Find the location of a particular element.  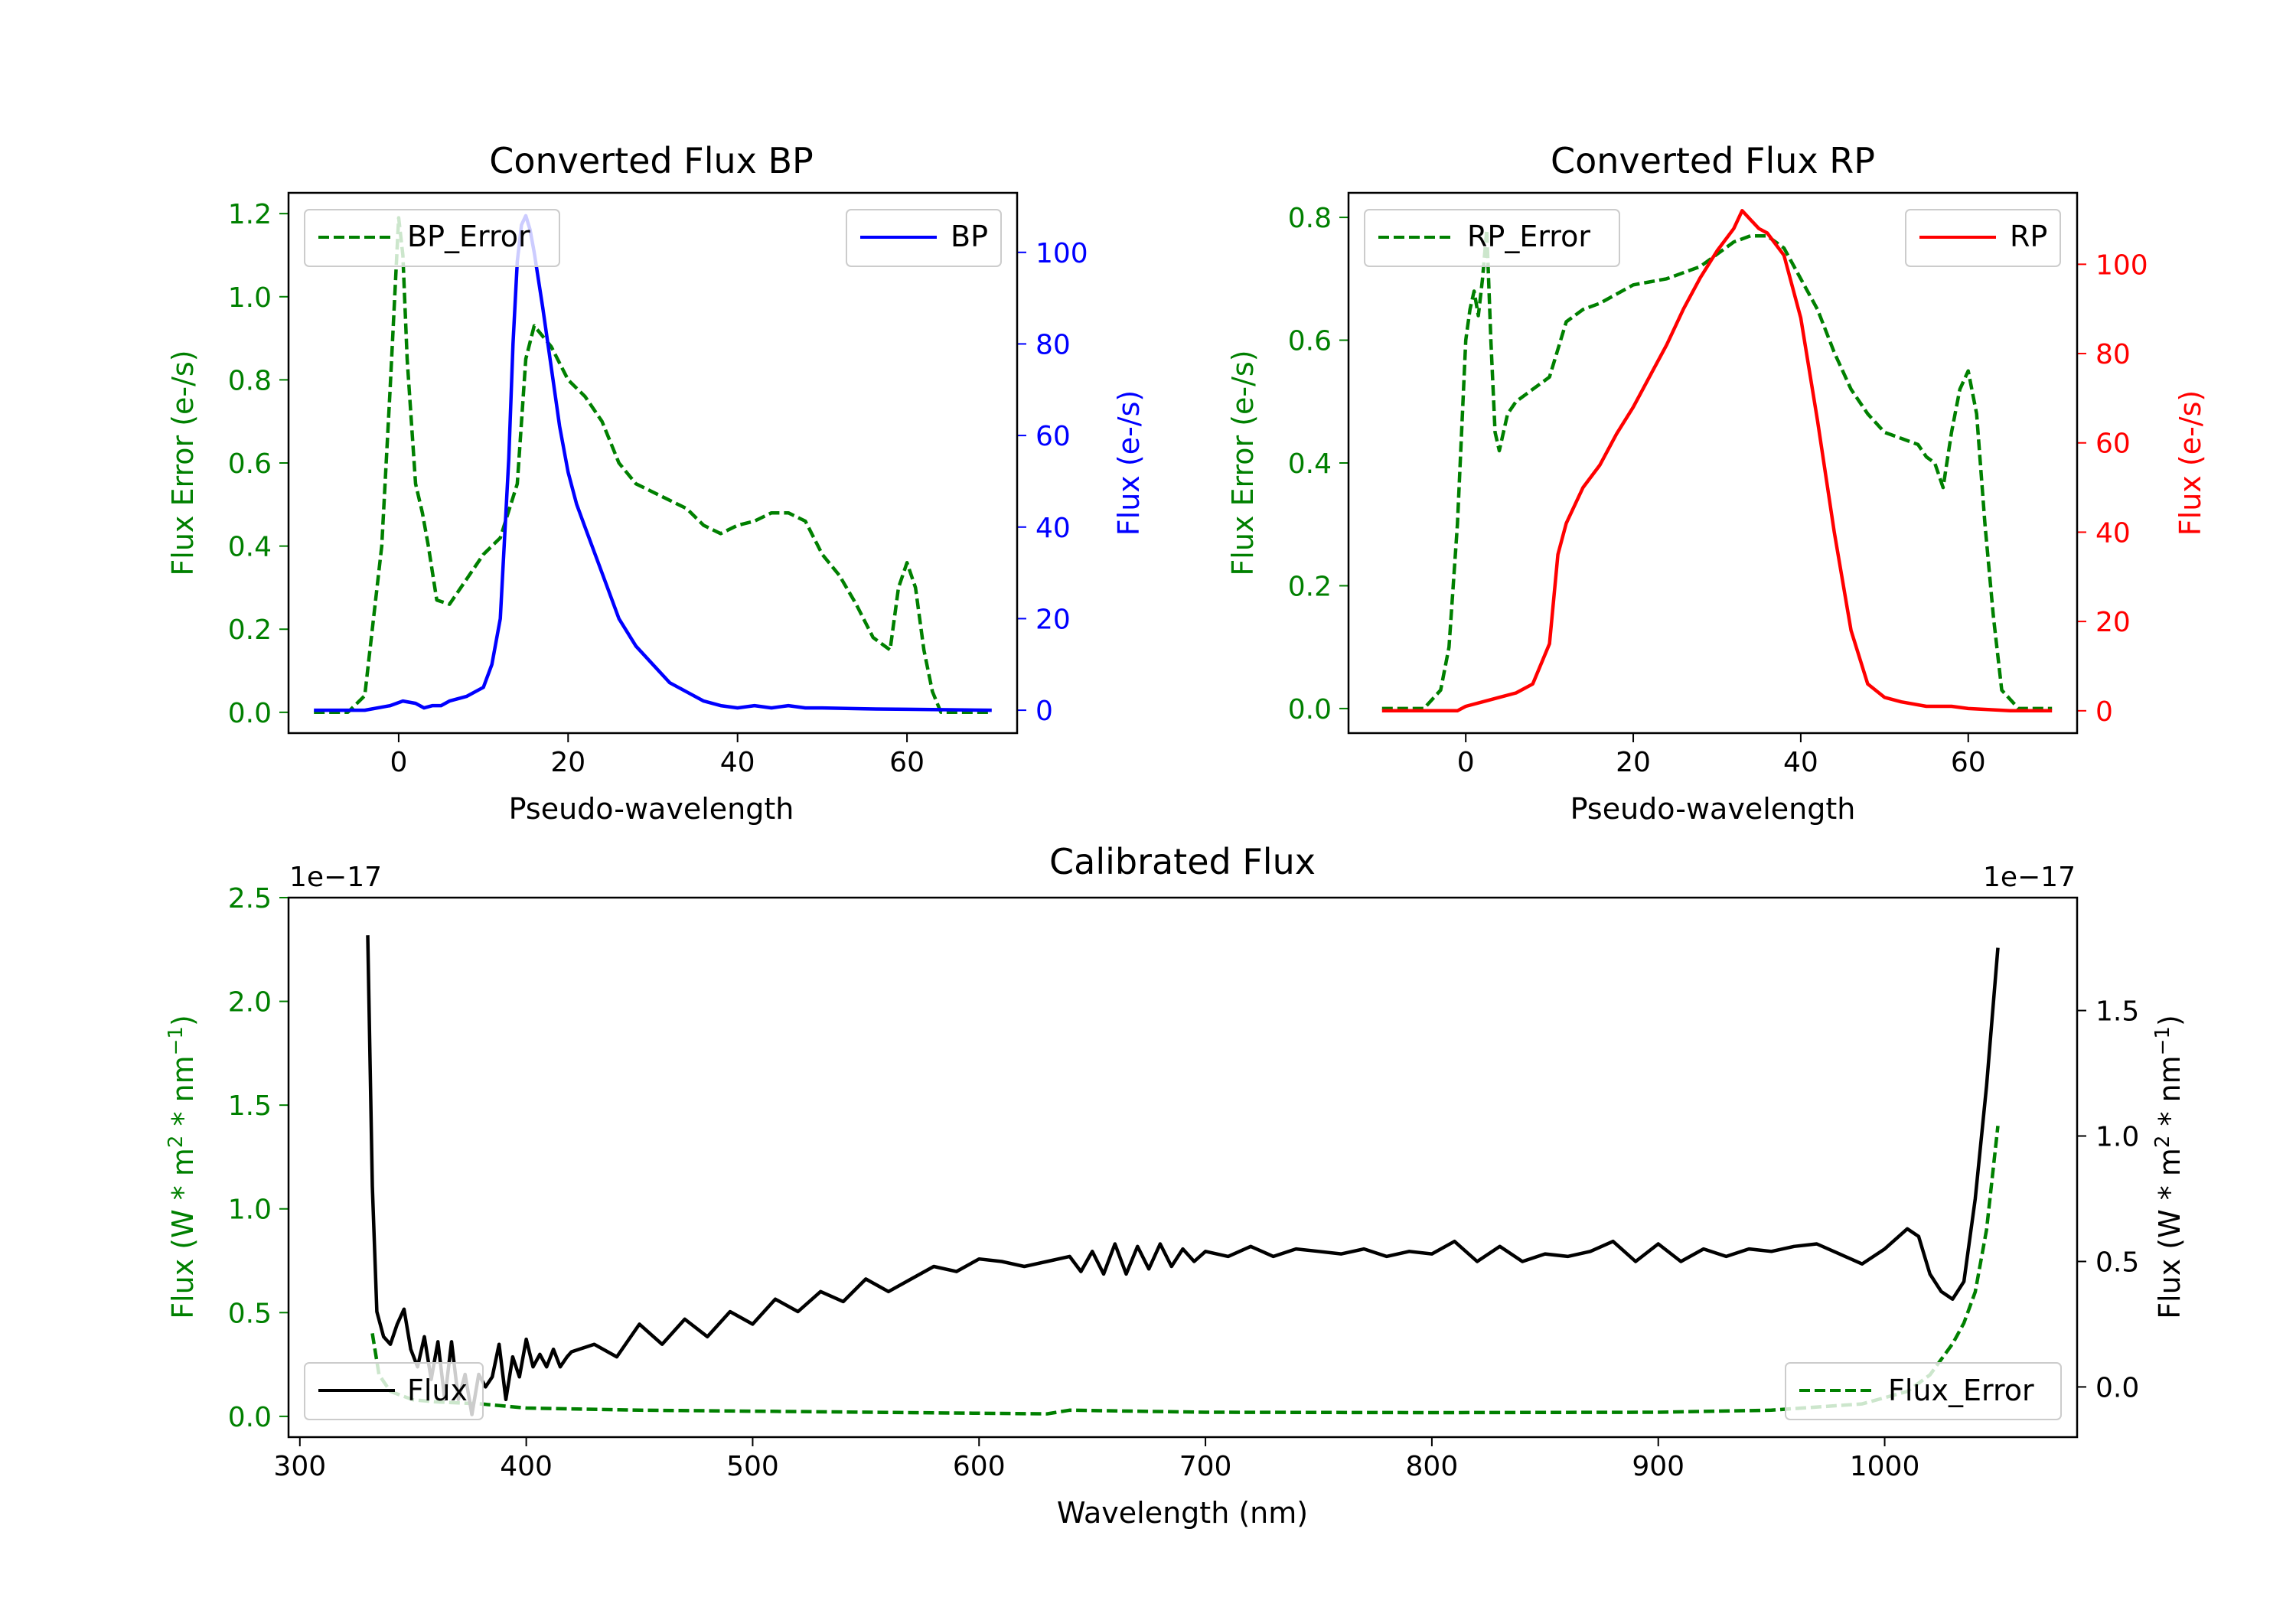

bp-xlabel: Pseudo-wavelength is located at coordinates (651, 809).